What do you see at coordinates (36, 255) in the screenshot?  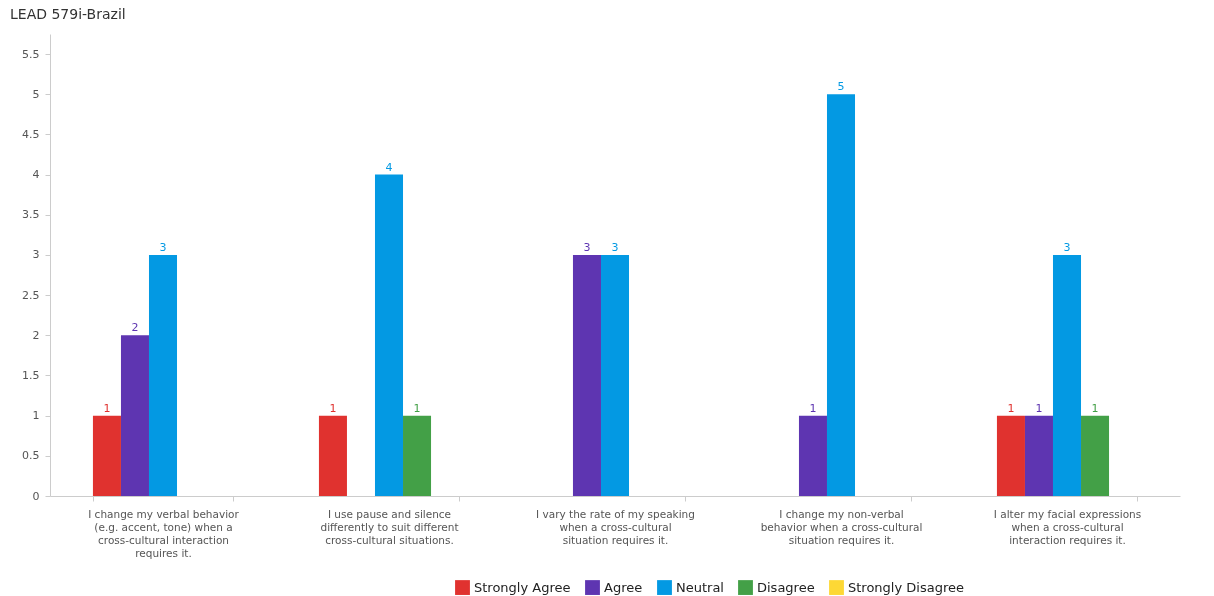 I see `y-tick-label: 3` at bounding box center [36, 255].